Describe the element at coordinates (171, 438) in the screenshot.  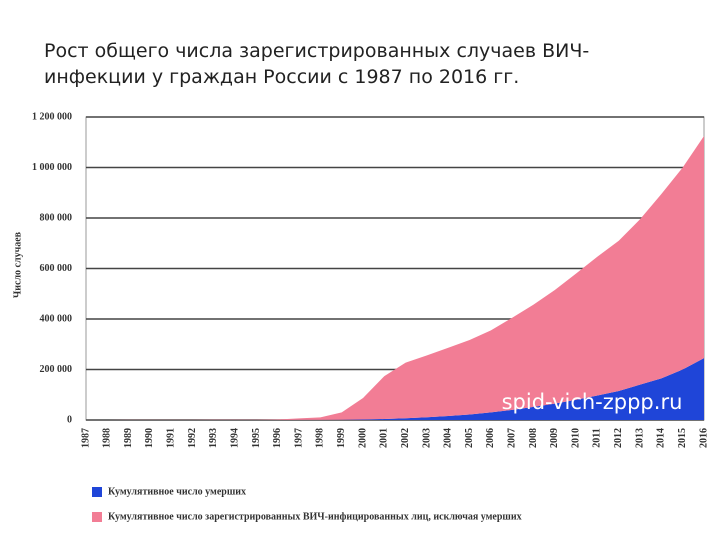
I see `x-tick-label: 1991` at that location.